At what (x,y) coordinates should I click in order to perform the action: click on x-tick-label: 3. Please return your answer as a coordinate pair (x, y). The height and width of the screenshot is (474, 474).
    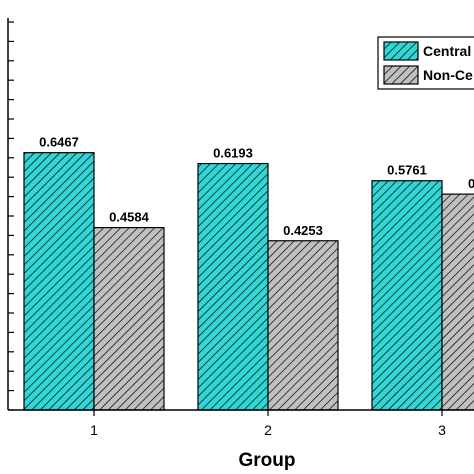
    Looking at the image, I should click on (442, 430).